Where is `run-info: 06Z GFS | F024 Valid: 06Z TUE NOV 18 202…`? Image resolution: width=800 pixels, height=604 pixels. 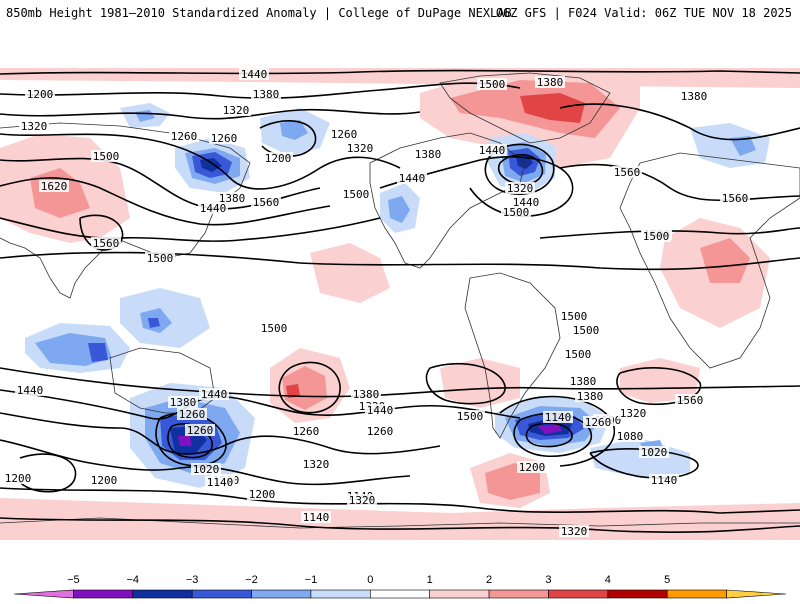 run-info: 06Z GFS | F024 Valid: 06Z TUE NOV 18 202… is located at coordinates (643, 13).